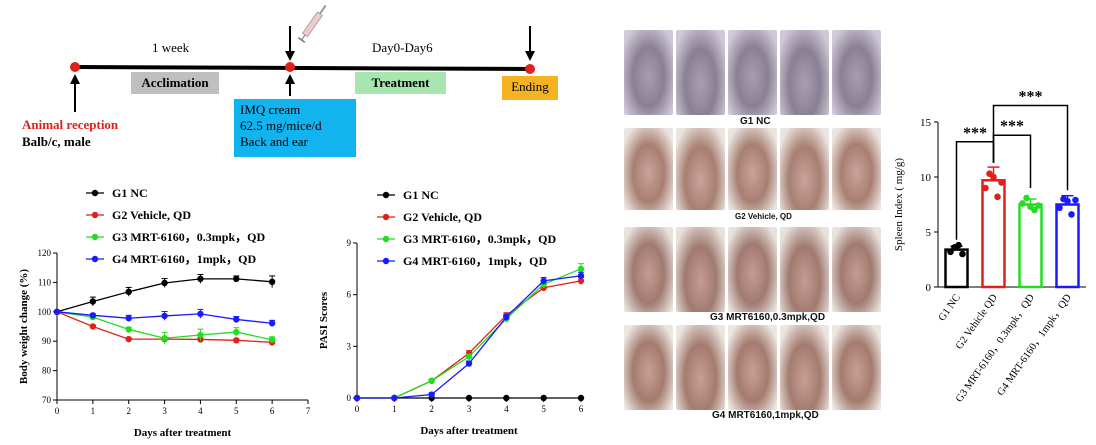 The image size is (1096, 445). I want to click on photo-caption: G1 NC, so click(755, 121).